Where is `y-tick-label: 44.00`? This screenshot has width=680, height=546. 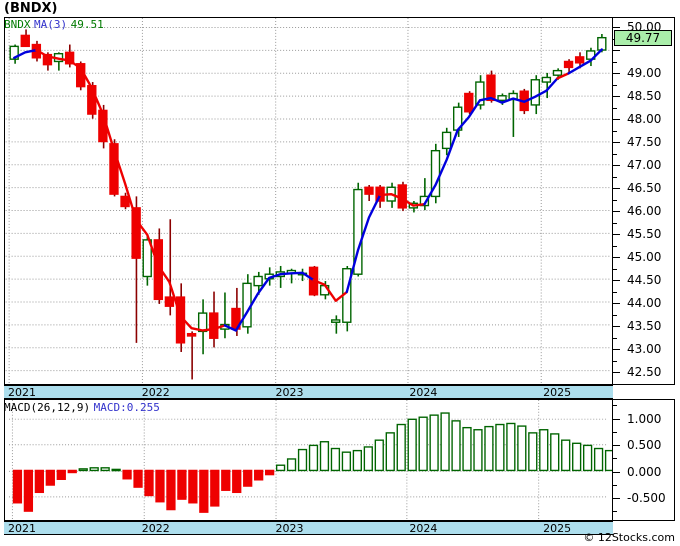 y-tick-label: 44.00 is located at coordinates (644, 303).